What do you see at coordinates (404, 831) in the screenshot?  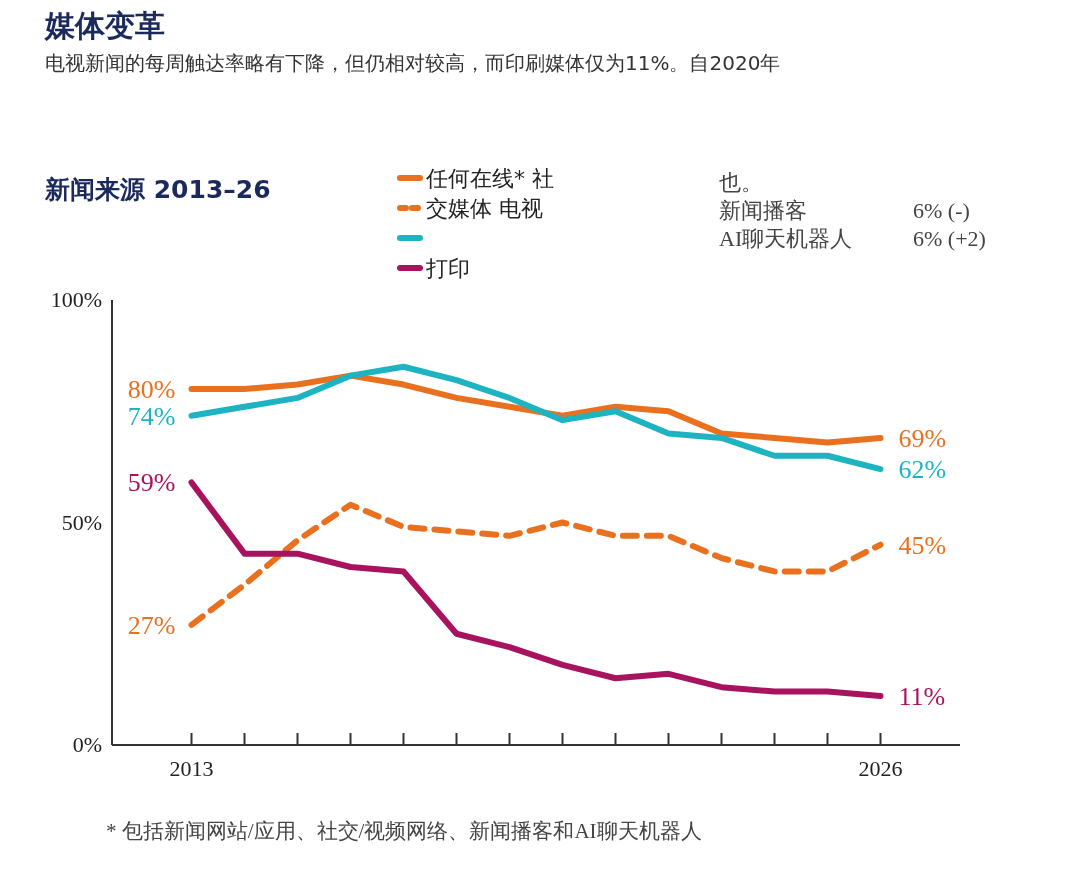 I see `text: * 包括新闻网站/应用、社交/视频网络、新闻播客和AI聊天机器人` at bounding box center [404, 831].